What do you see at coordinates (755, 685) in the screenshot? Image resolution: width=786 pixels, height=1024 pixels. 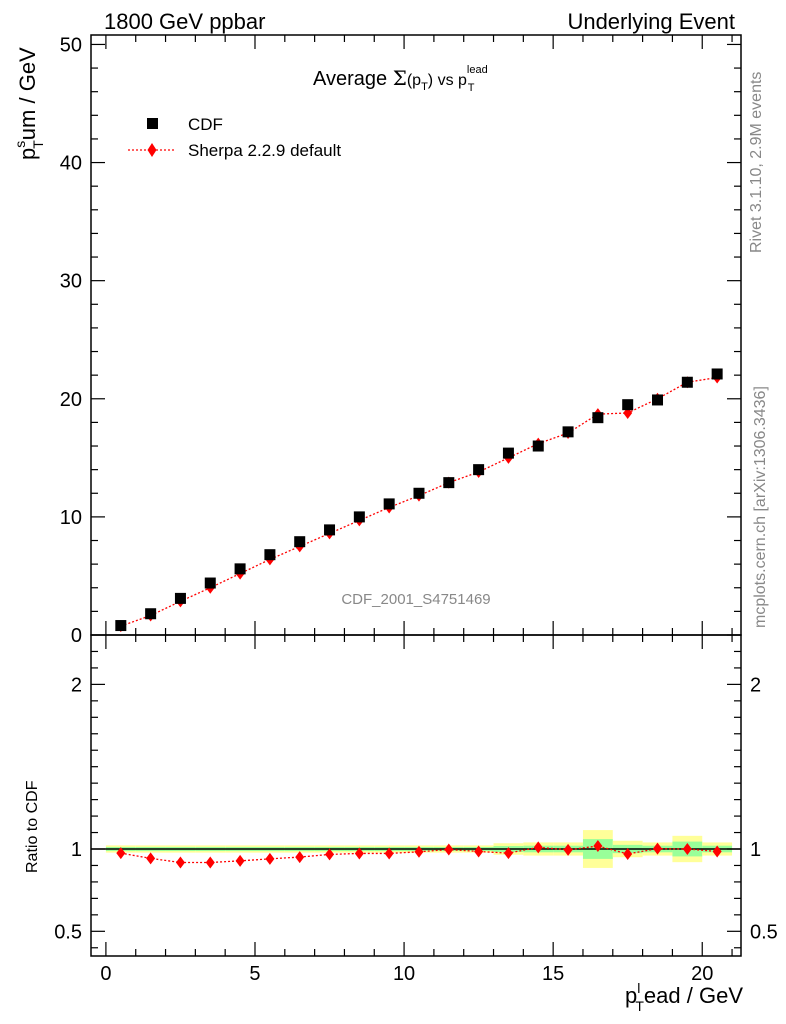 I see `ratio-tick-label-right: 2` at bounding box center [755, 685].